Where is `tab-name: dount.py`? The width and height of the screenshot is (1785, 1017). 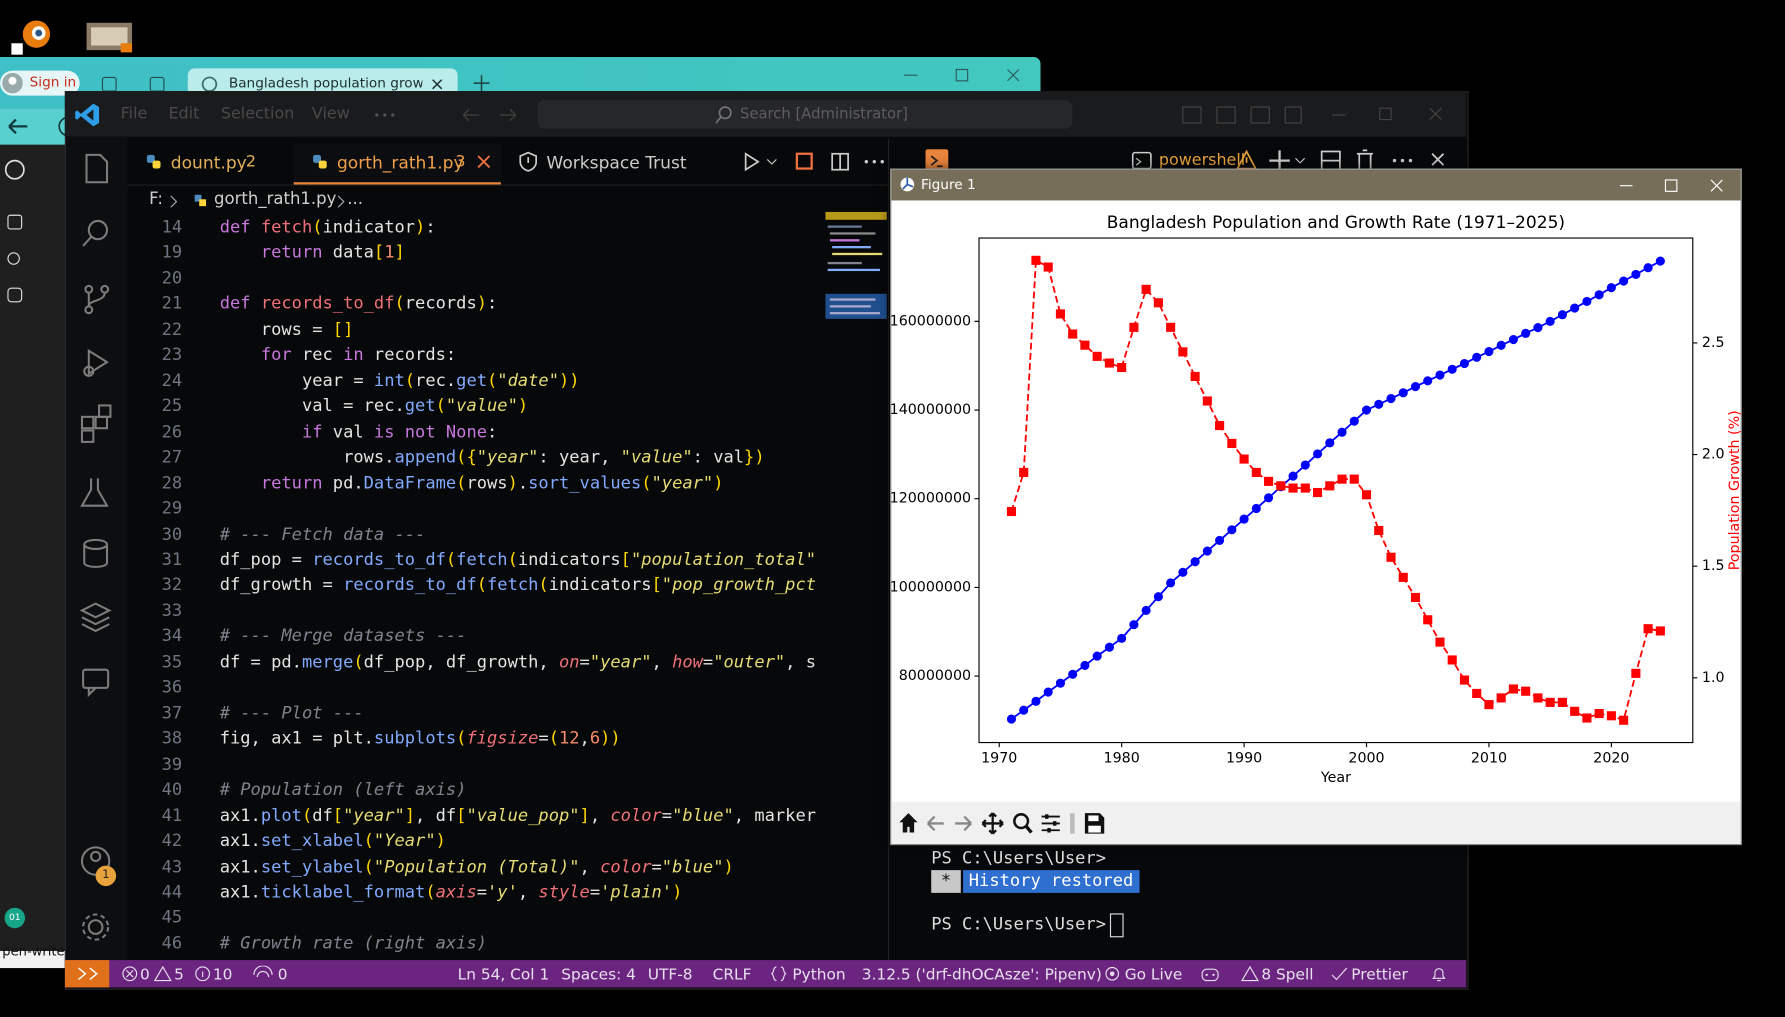 tab-name: dount.py is located at coordinates (208, 163).